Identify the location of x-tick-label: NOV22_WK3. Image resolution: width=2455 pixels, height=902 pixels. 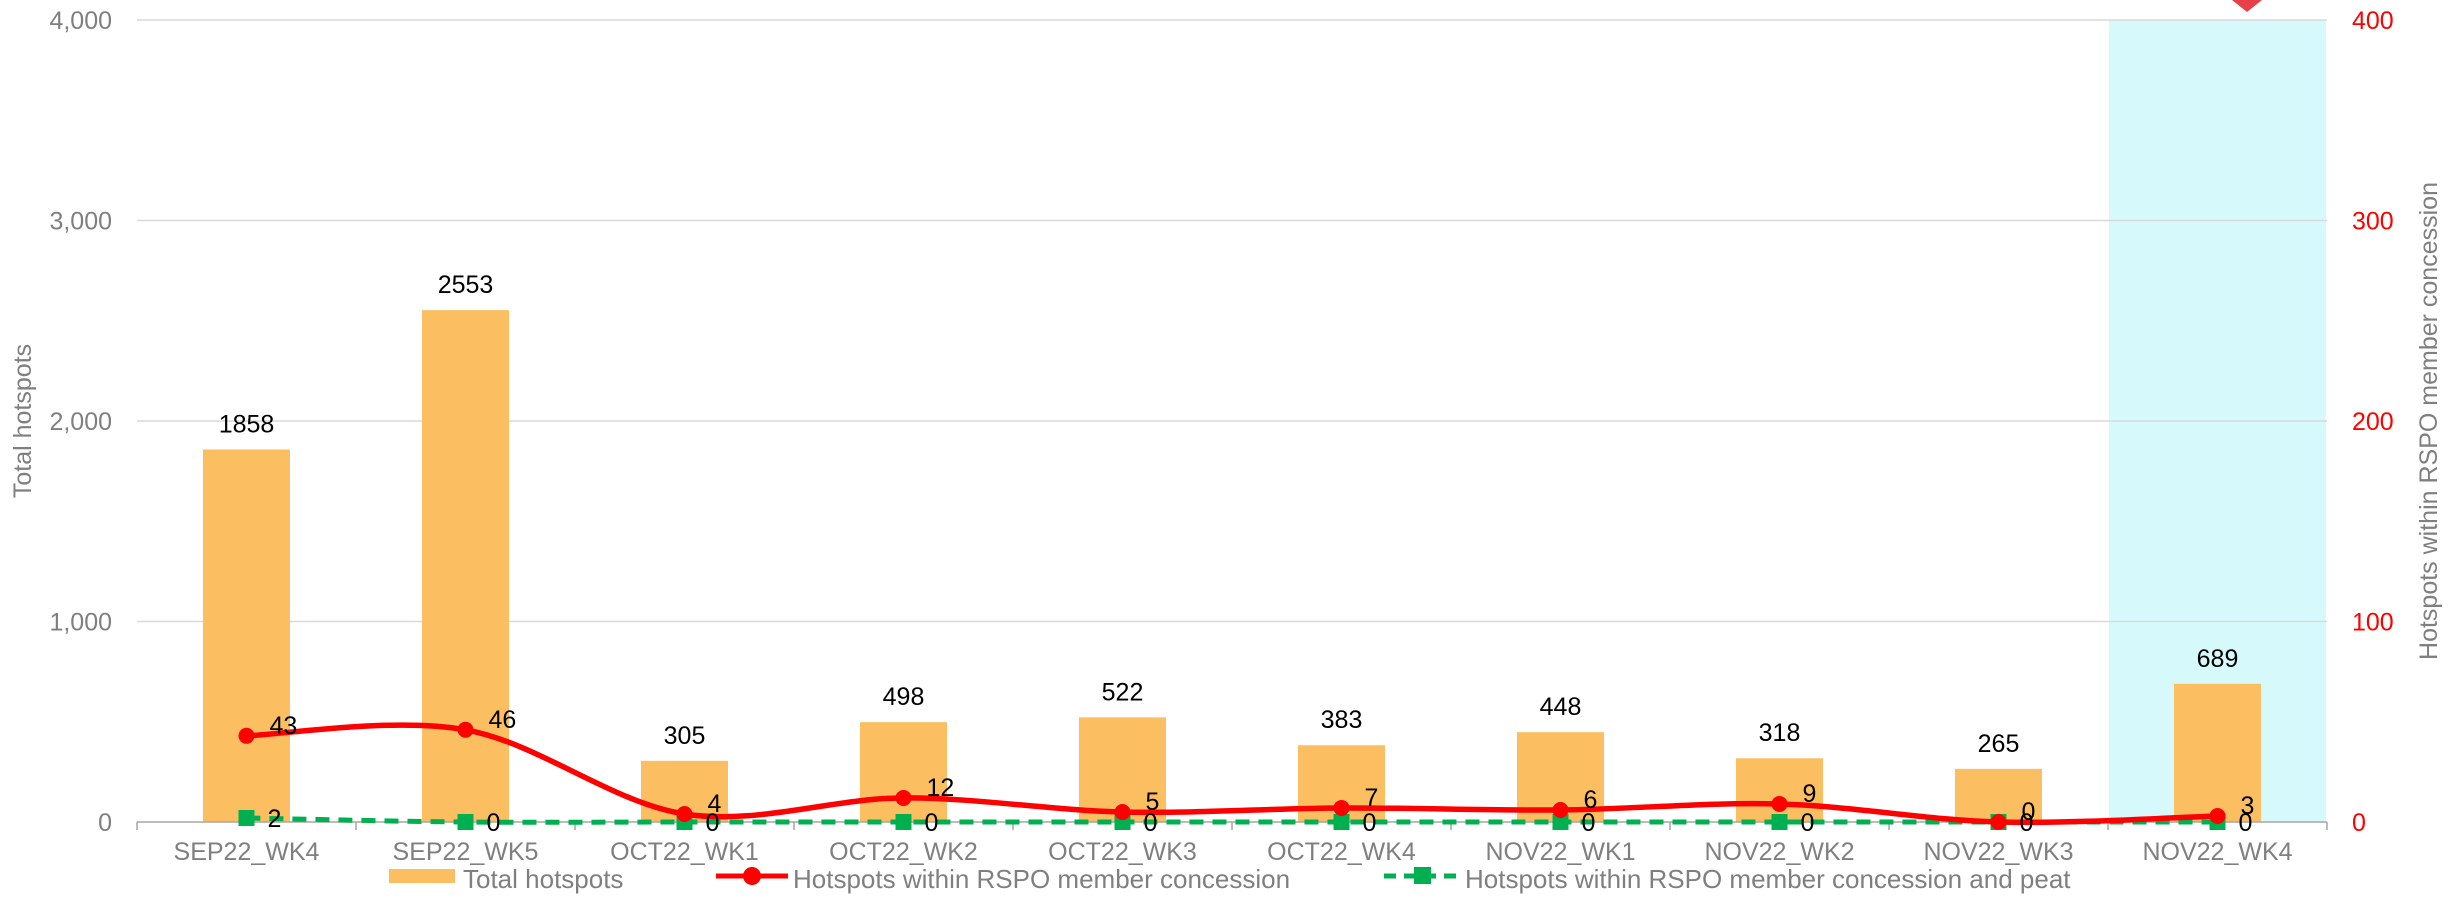
(1998, 852).